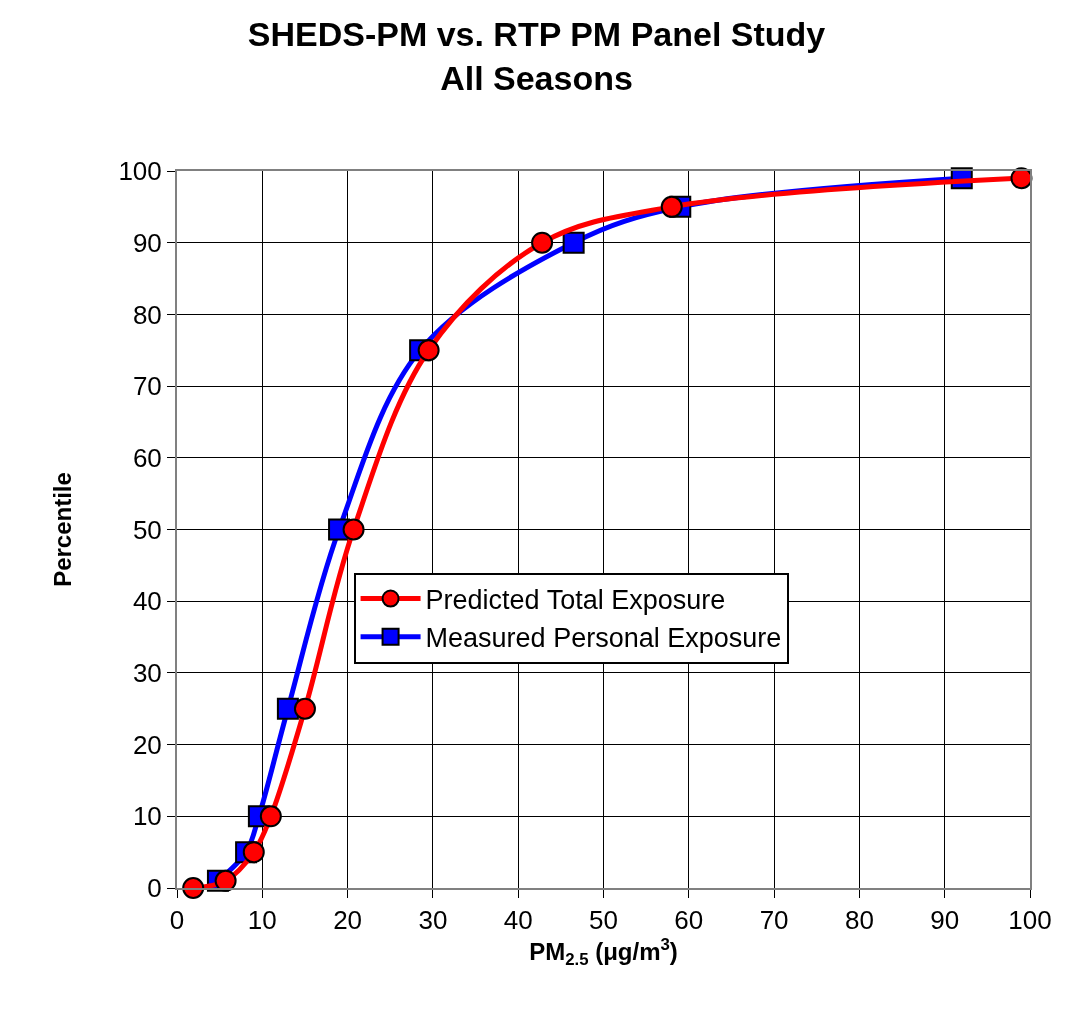  I want to click on x-tick-label: 70, so click(774, 920).